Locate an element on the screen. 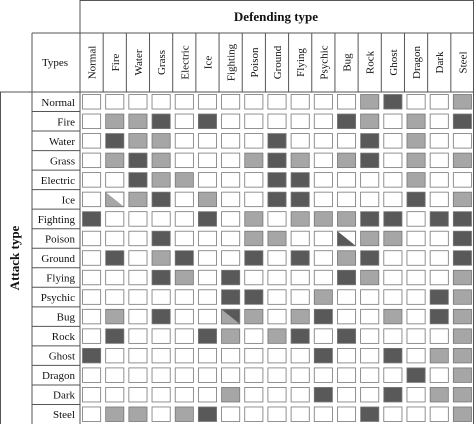  column-label: Dark is located at coordinates (440, 62).